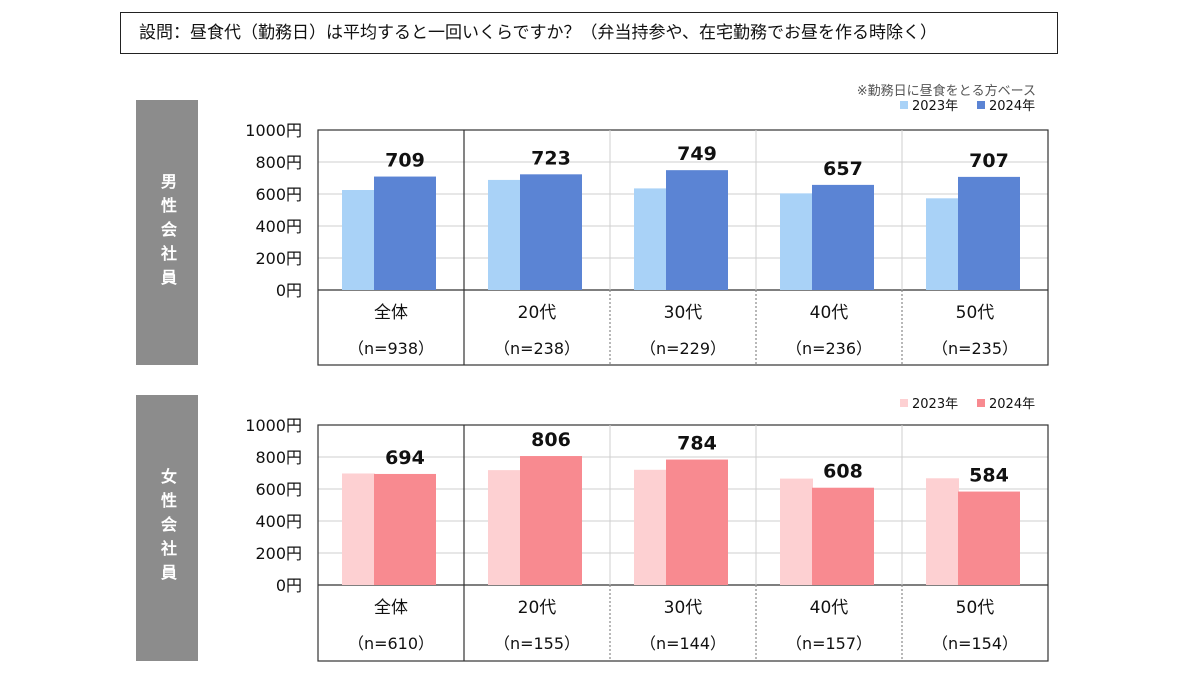 The image size is (1200, 684). Describe the element at coordinates (551, 158) in the screenshot. I see `male-data-label: 723` at that location.